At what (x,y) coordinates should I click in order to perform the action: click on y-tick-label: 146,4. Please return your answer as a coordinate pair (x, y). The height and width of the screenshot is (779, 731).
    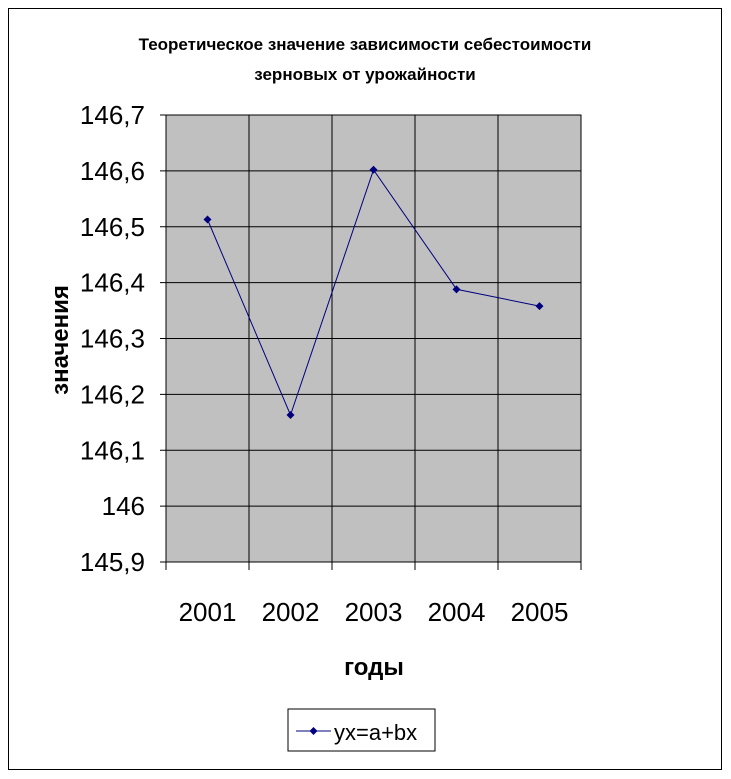
    Looking at the image, I should click on (112, 283).